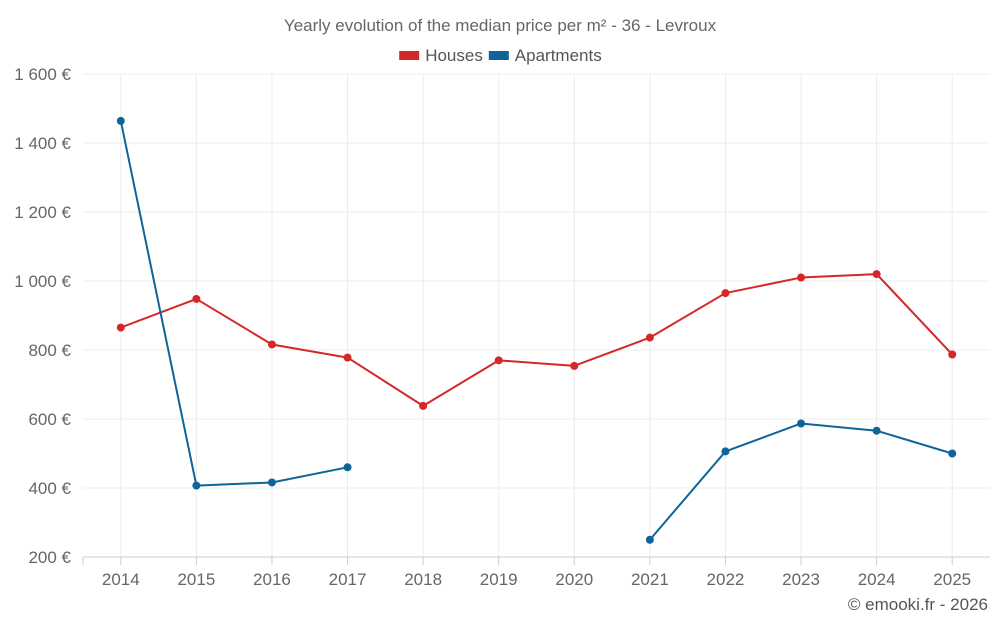  What do you see at coordinates (272, 579) in the screenshot?
I see `x-tick-label: 2016` at bounding box center [272, 579].